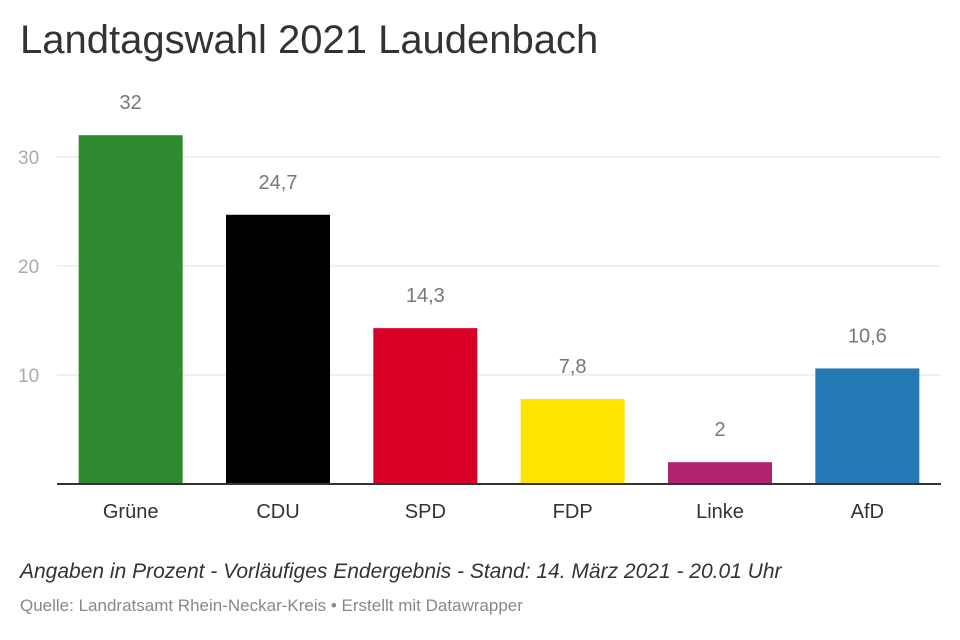 The height and width of the screenshot is (640, 960). Describe the element at coordinates (867, 512) in the screenshot. I see `x-tick-label: AfD` at that location.